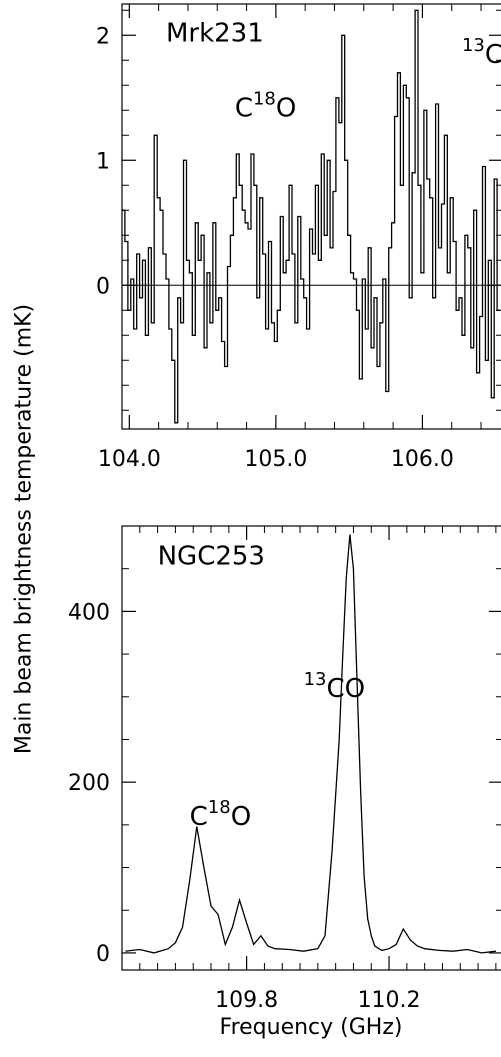 The image size is (501, 1057). What do you see at coordinates (89, 783) in the screenshot?
I see `y-tick-label: 200` at bounding box center [89, 783].